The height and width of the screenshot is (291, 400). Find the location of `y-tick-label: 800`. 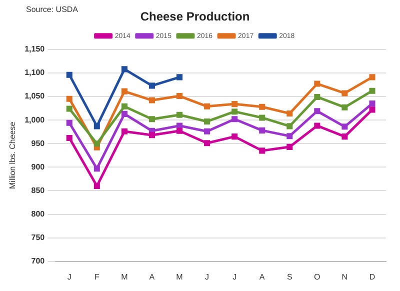

y-tick-label: 800 is located at coordinates (38, 213).